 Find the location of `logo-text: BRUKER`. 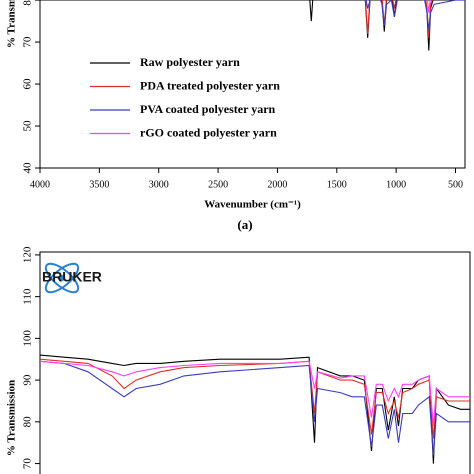

logo-text: BRUKER is located at coordinates (72, 277).